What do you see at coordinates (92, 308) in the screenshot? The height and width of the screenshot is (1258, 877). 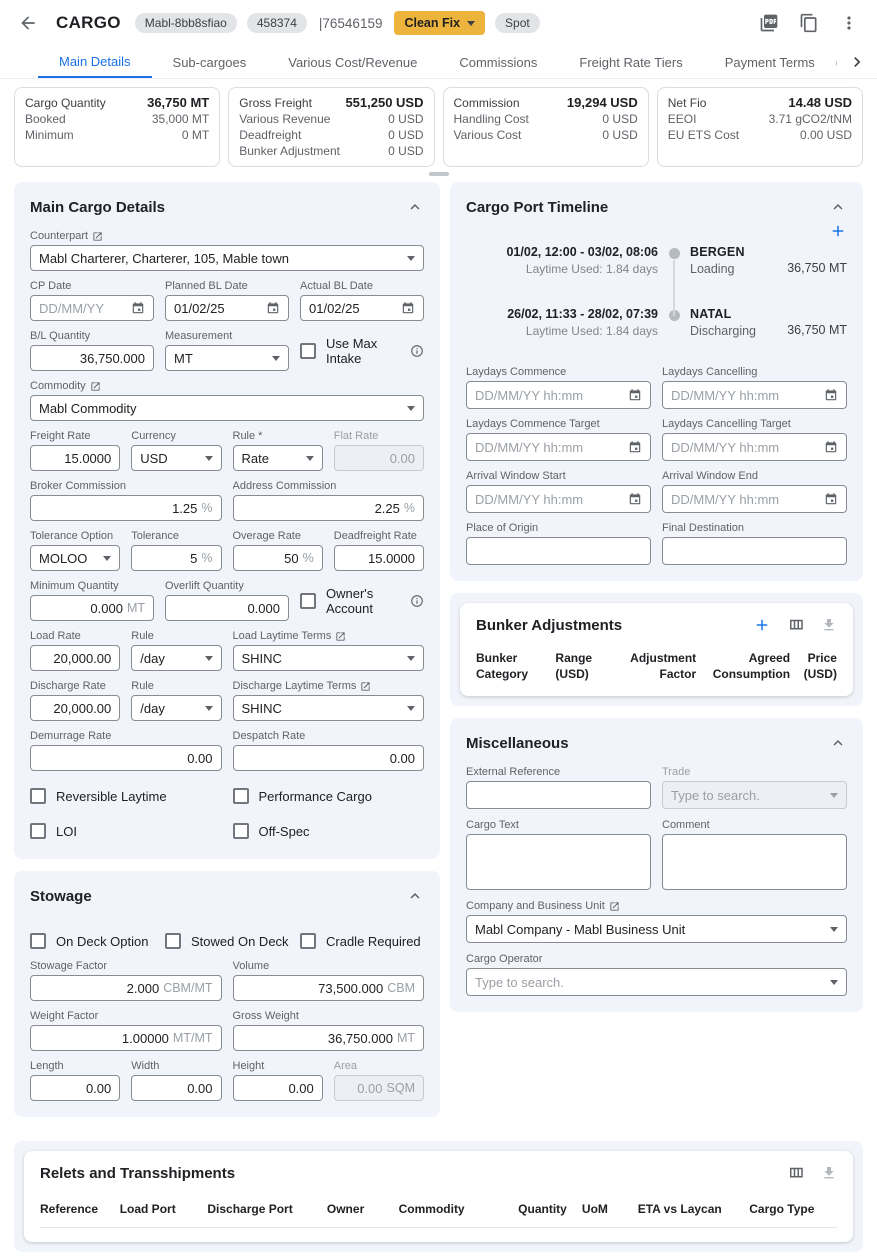 I see `cp-date-input: DD/MM/YY` at bounding box center [92, 308].